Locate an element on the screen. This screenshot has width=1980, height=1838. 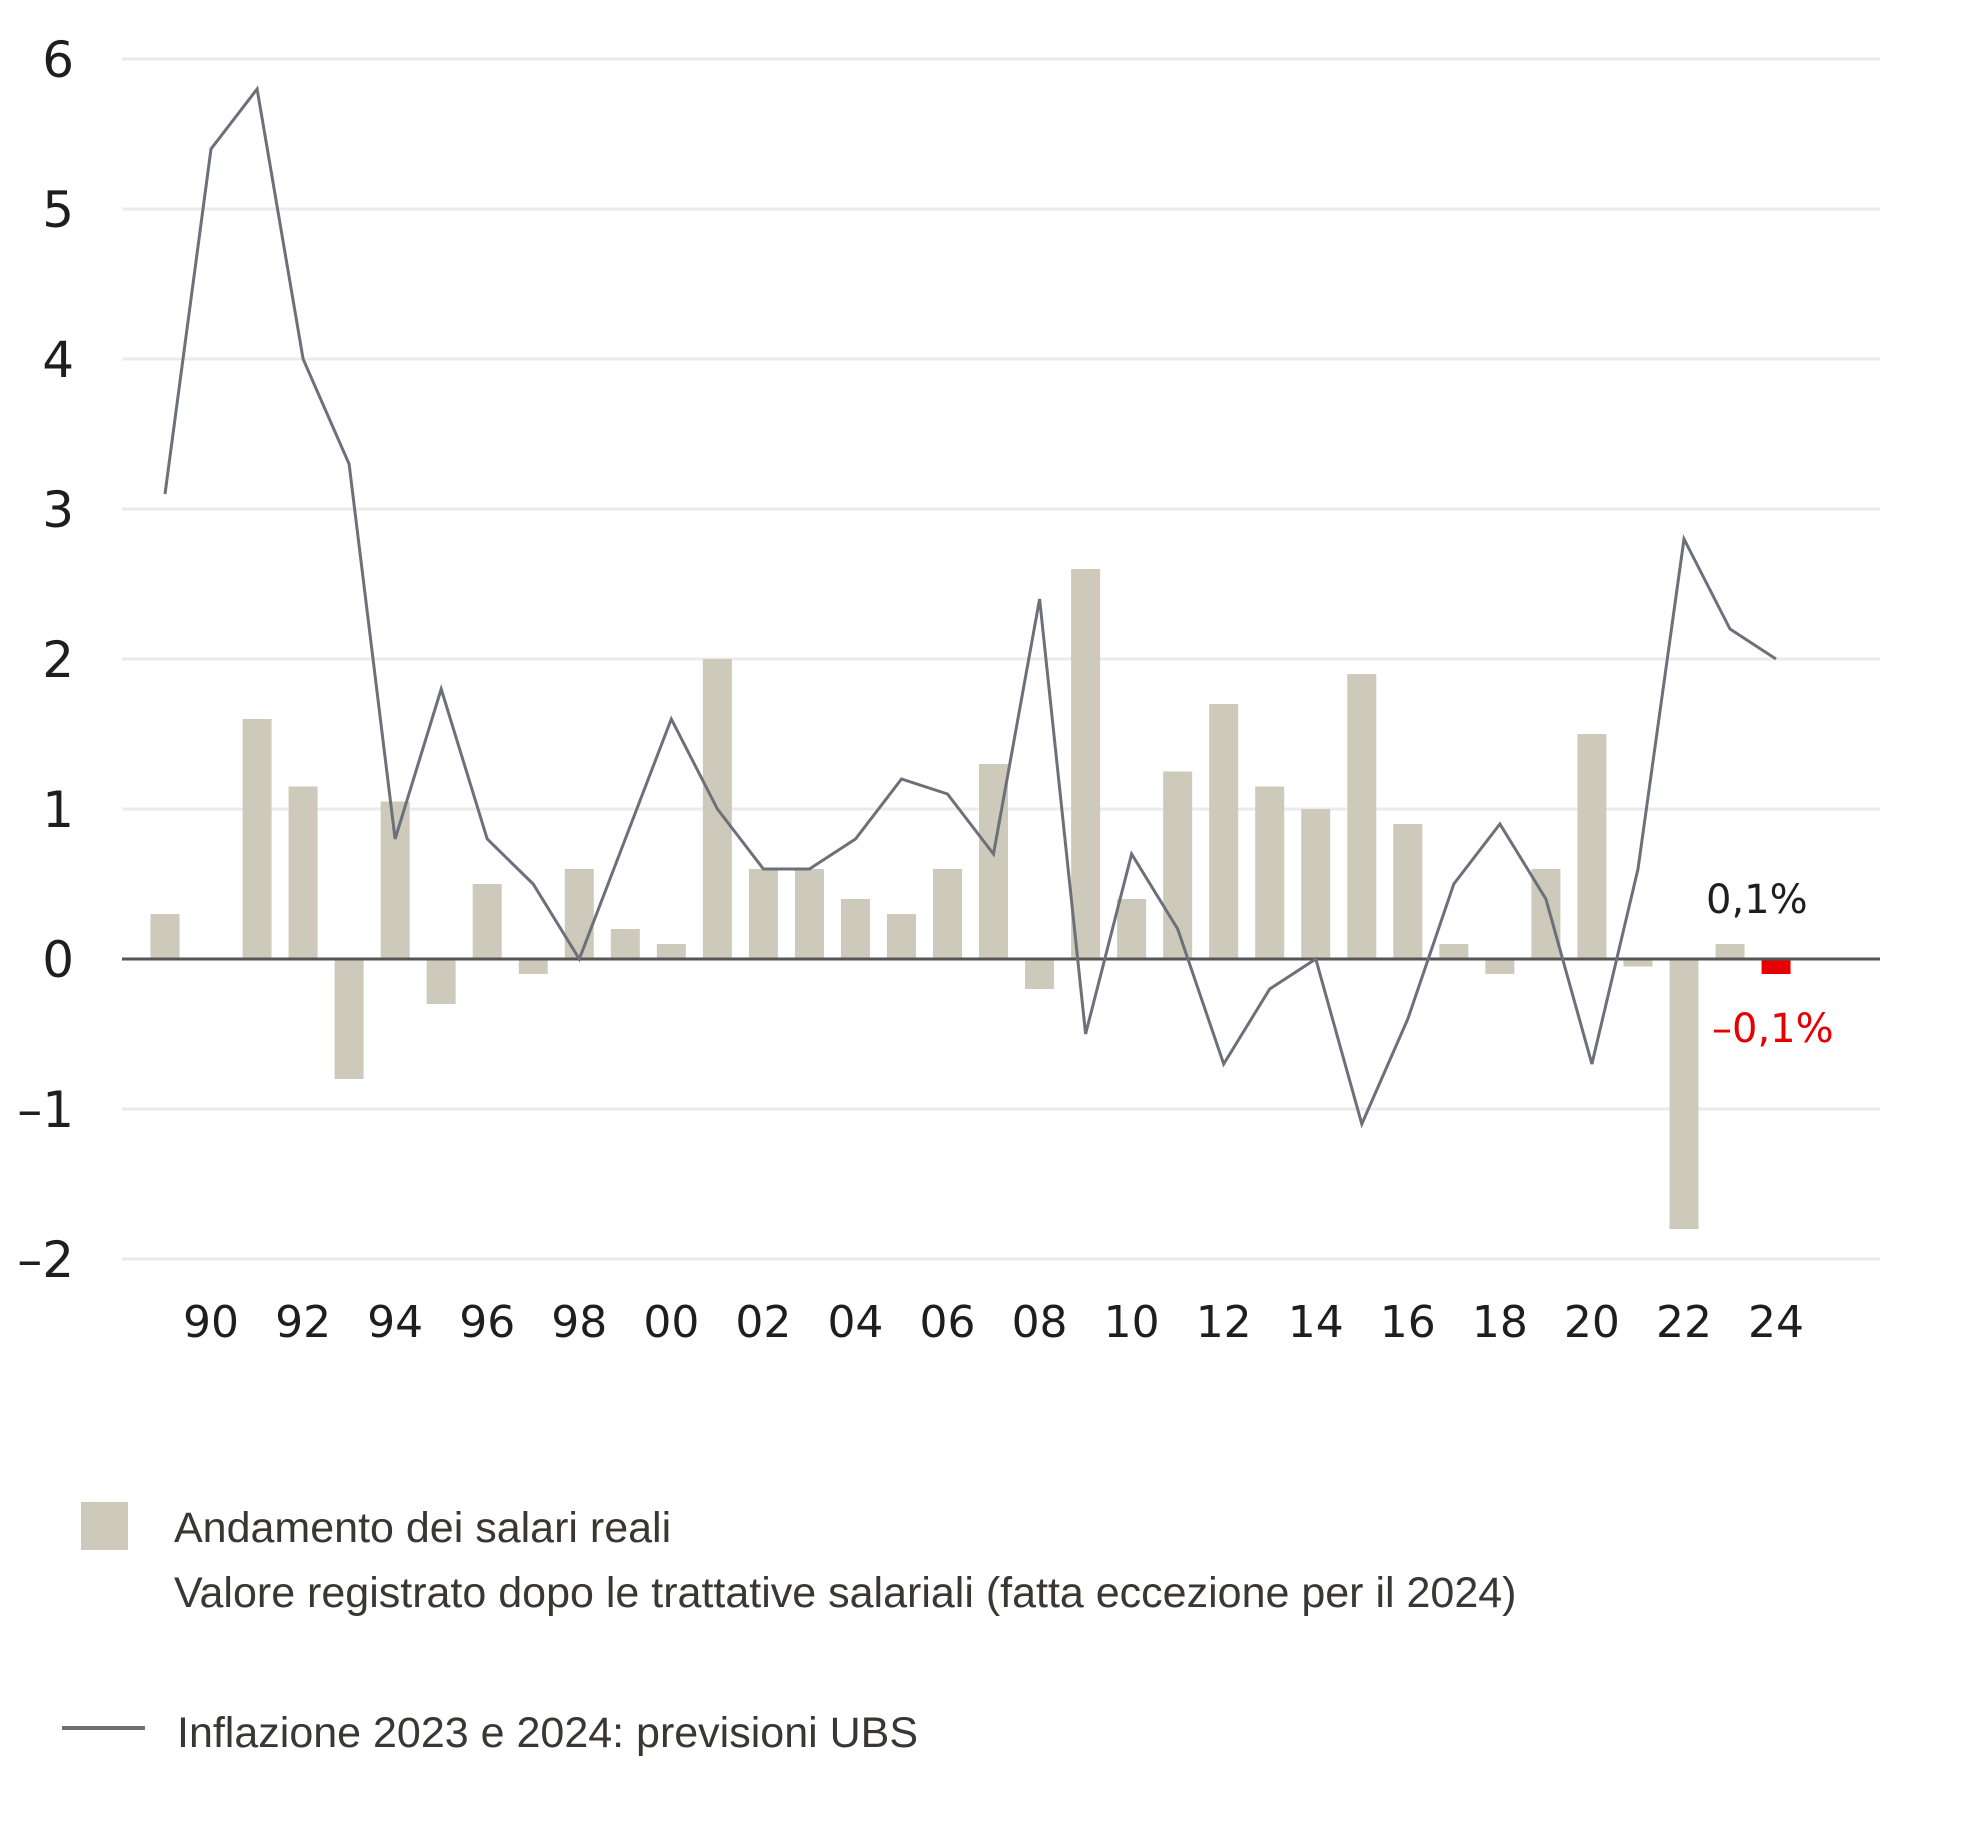
bar-2017 is located at coordinates (1454, 951).